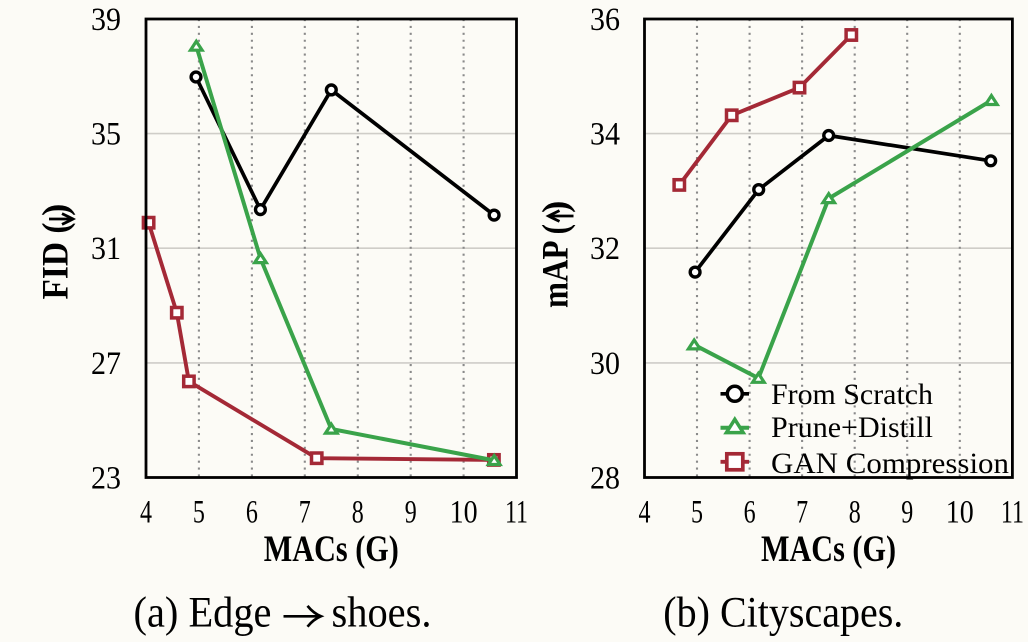  I want to click on svg-text: GAN Compression, so click(890, 463).